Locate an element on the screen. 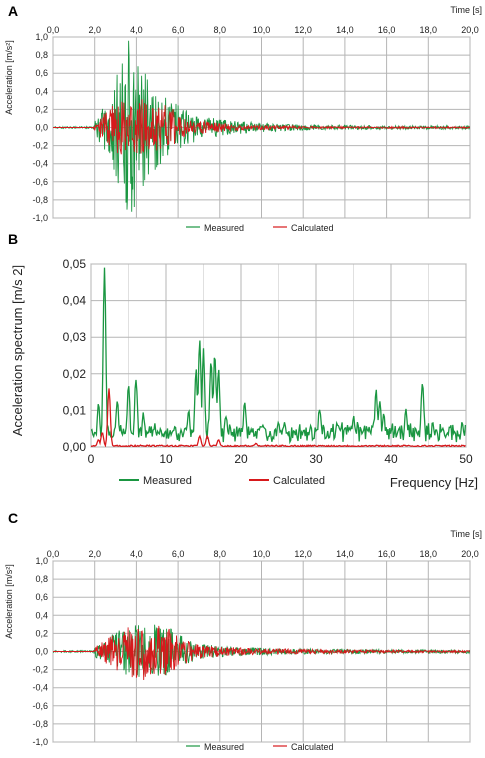 The image size is (485, 758). panel-letter: A is located at coordinates (13, 11).